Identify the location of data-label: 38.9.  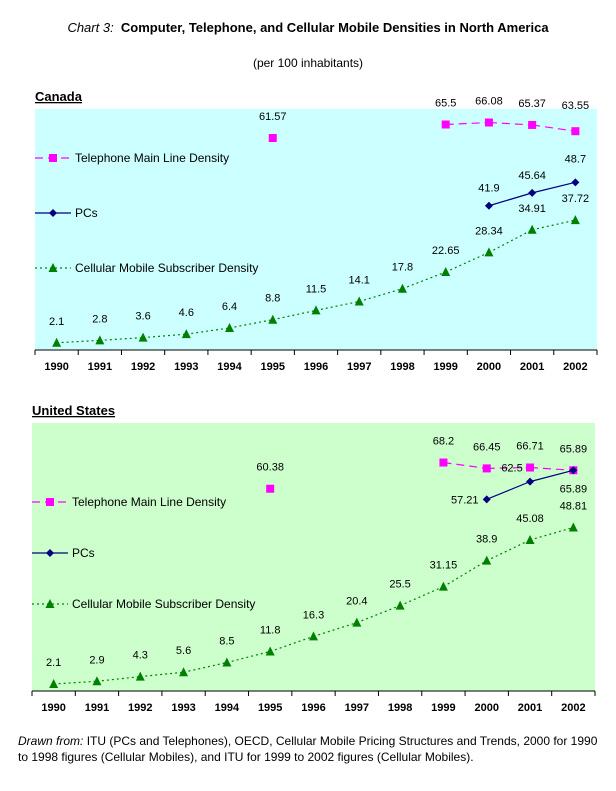
(486, 540).